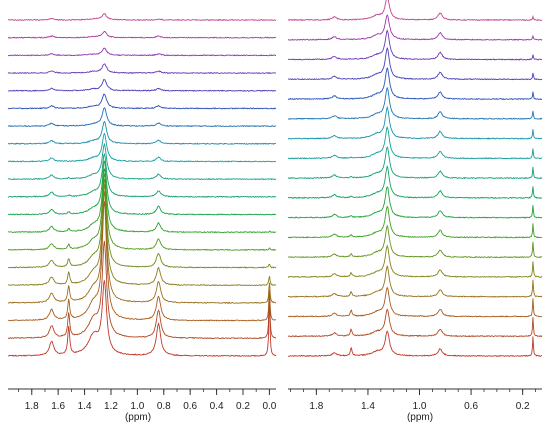 Image resolution: width=550 pixels, height=426 pixels. Describe the element at coordinates (415, 400) in the screenshot. I see `x-axis-right: 1.8 1.4 1.0 0.6 0.2` at that location.